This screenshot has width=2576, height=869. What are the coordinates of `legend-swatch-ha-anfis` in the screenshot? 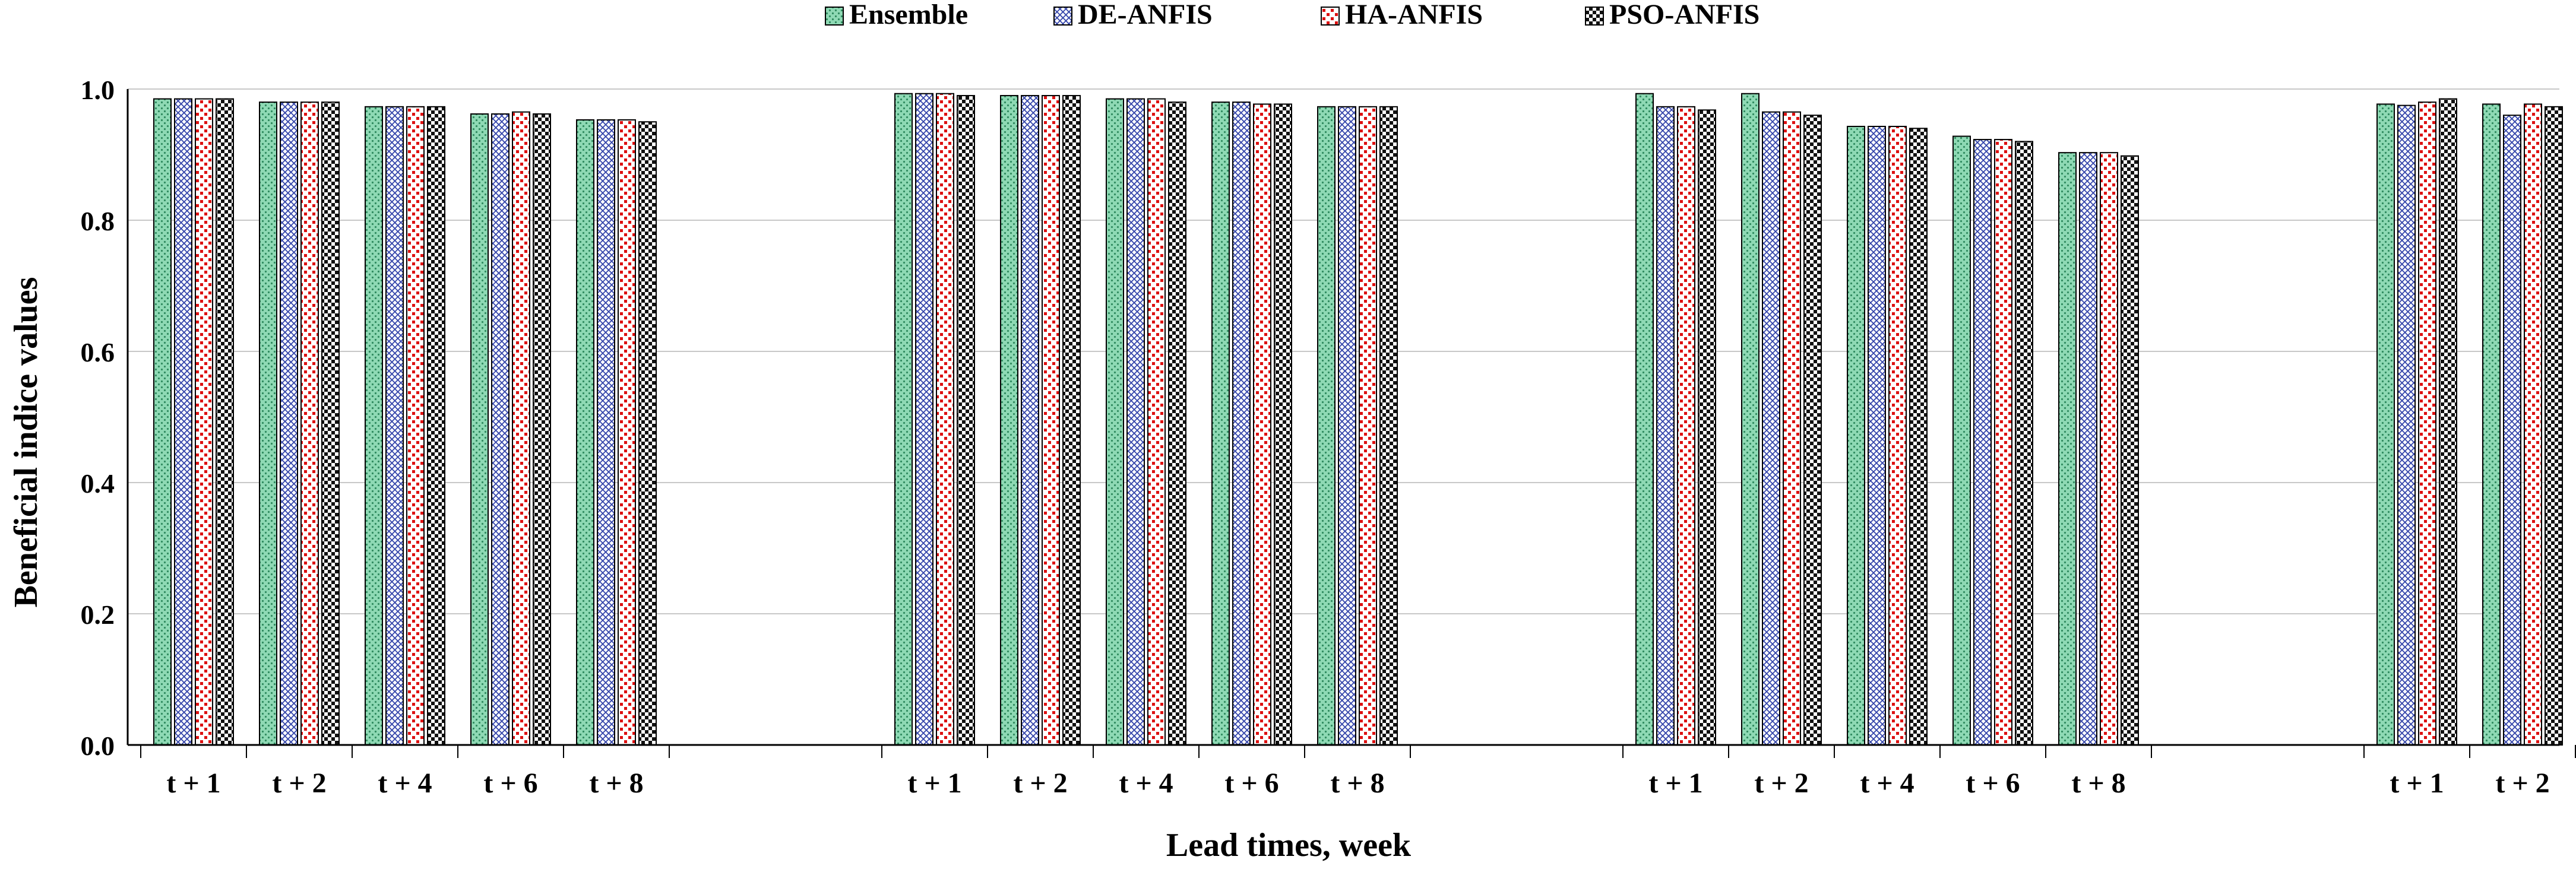 It's located at (1330, 16).